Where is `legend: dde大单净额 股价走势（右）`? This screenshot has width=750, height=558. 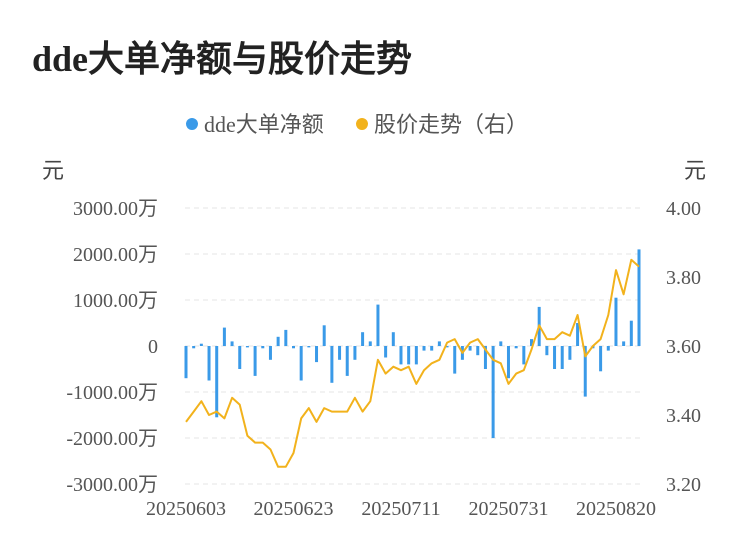
legend: dde大单净额 股价走势（右） is located at coordinates (357, 124).